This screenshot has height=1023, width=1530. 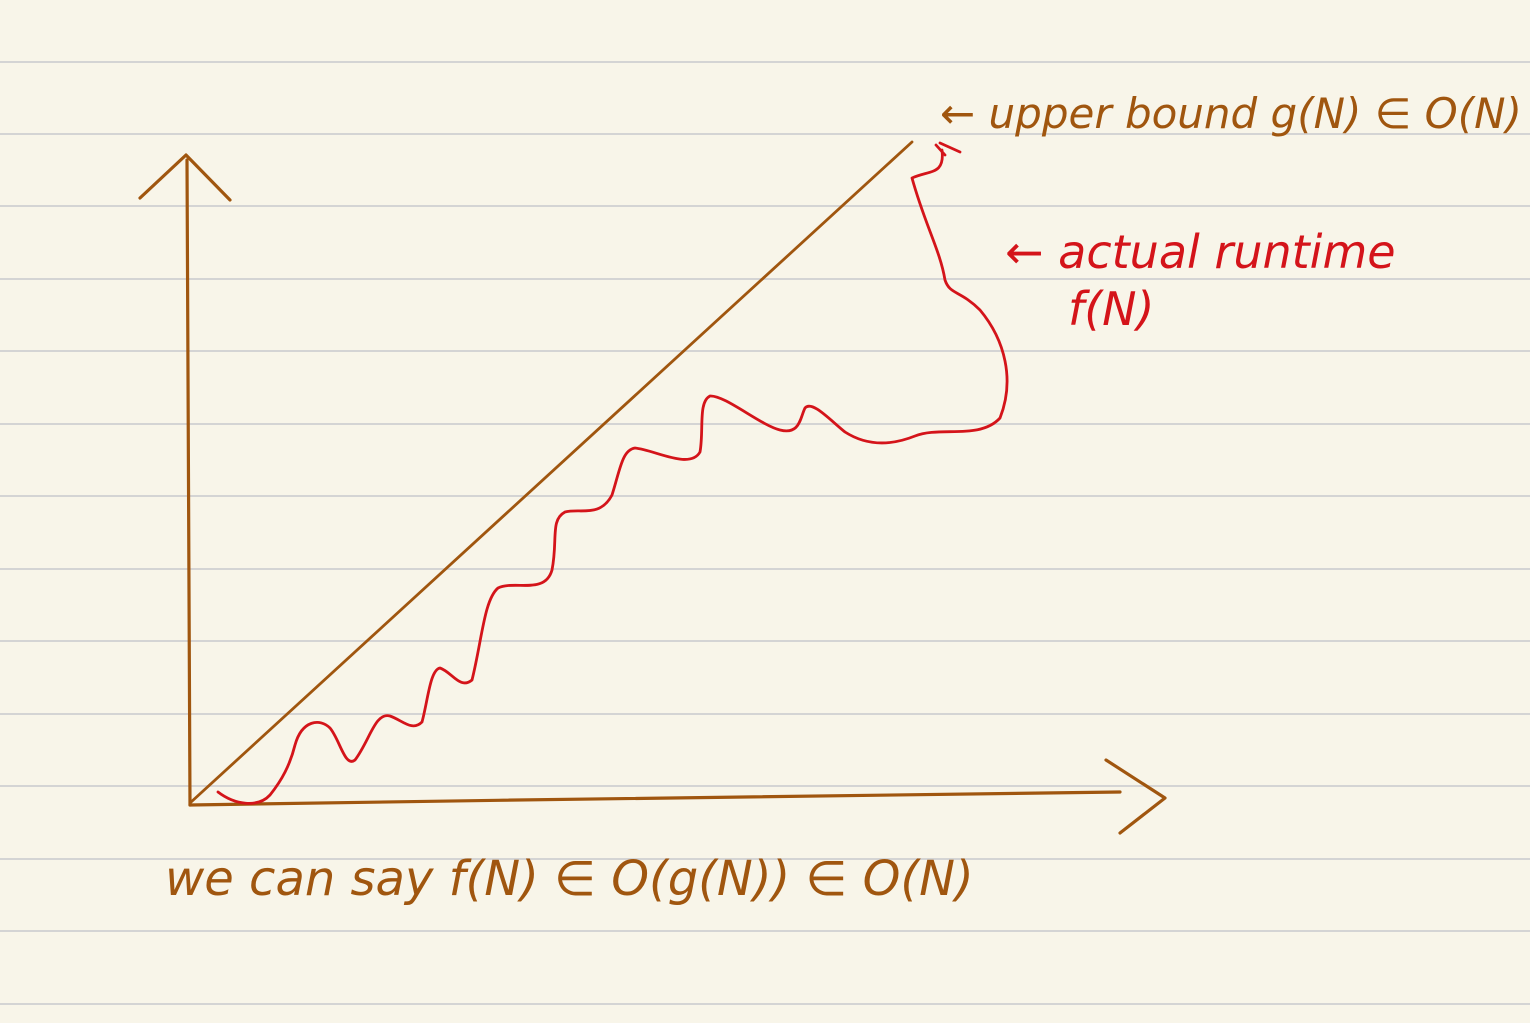 I want to click on actual-runtime-label: ← actual runtime, so click(x=1200, y=252).